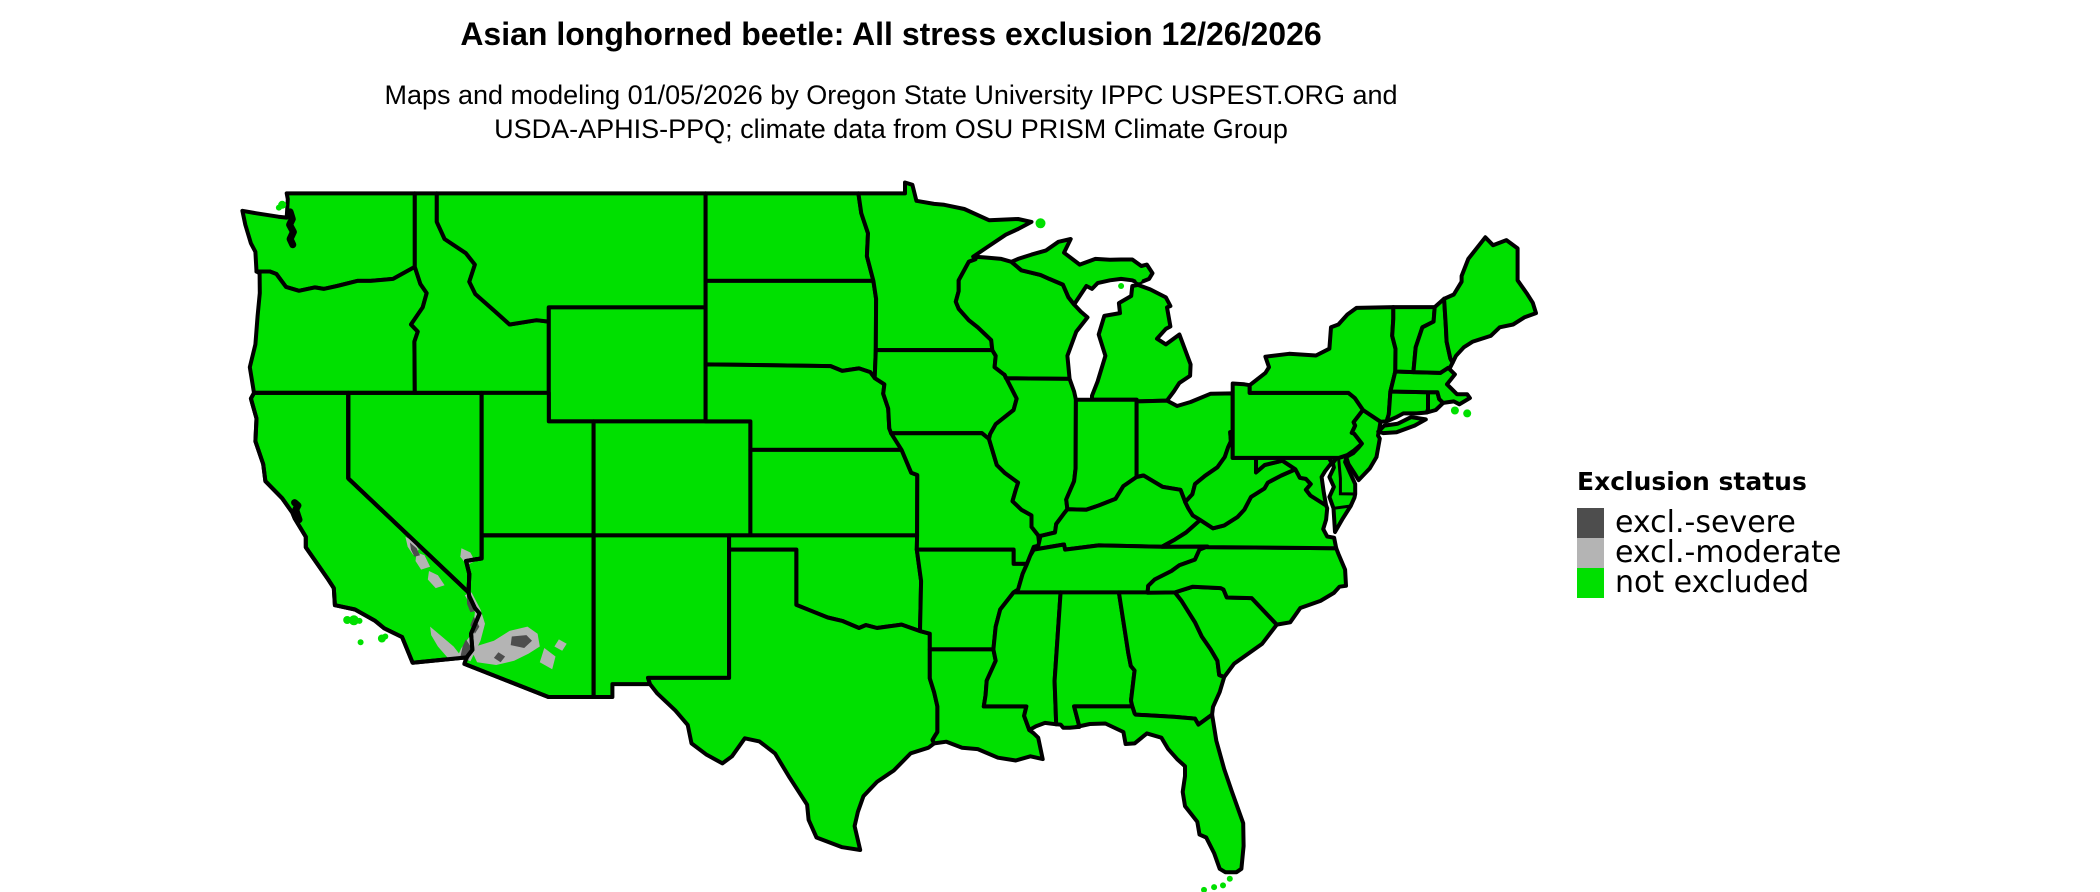 The height and width of the screenshot is (892, 2100). Describe the element at coordinates (1490, 300) in the screenshot. I see `state-me` at that location.